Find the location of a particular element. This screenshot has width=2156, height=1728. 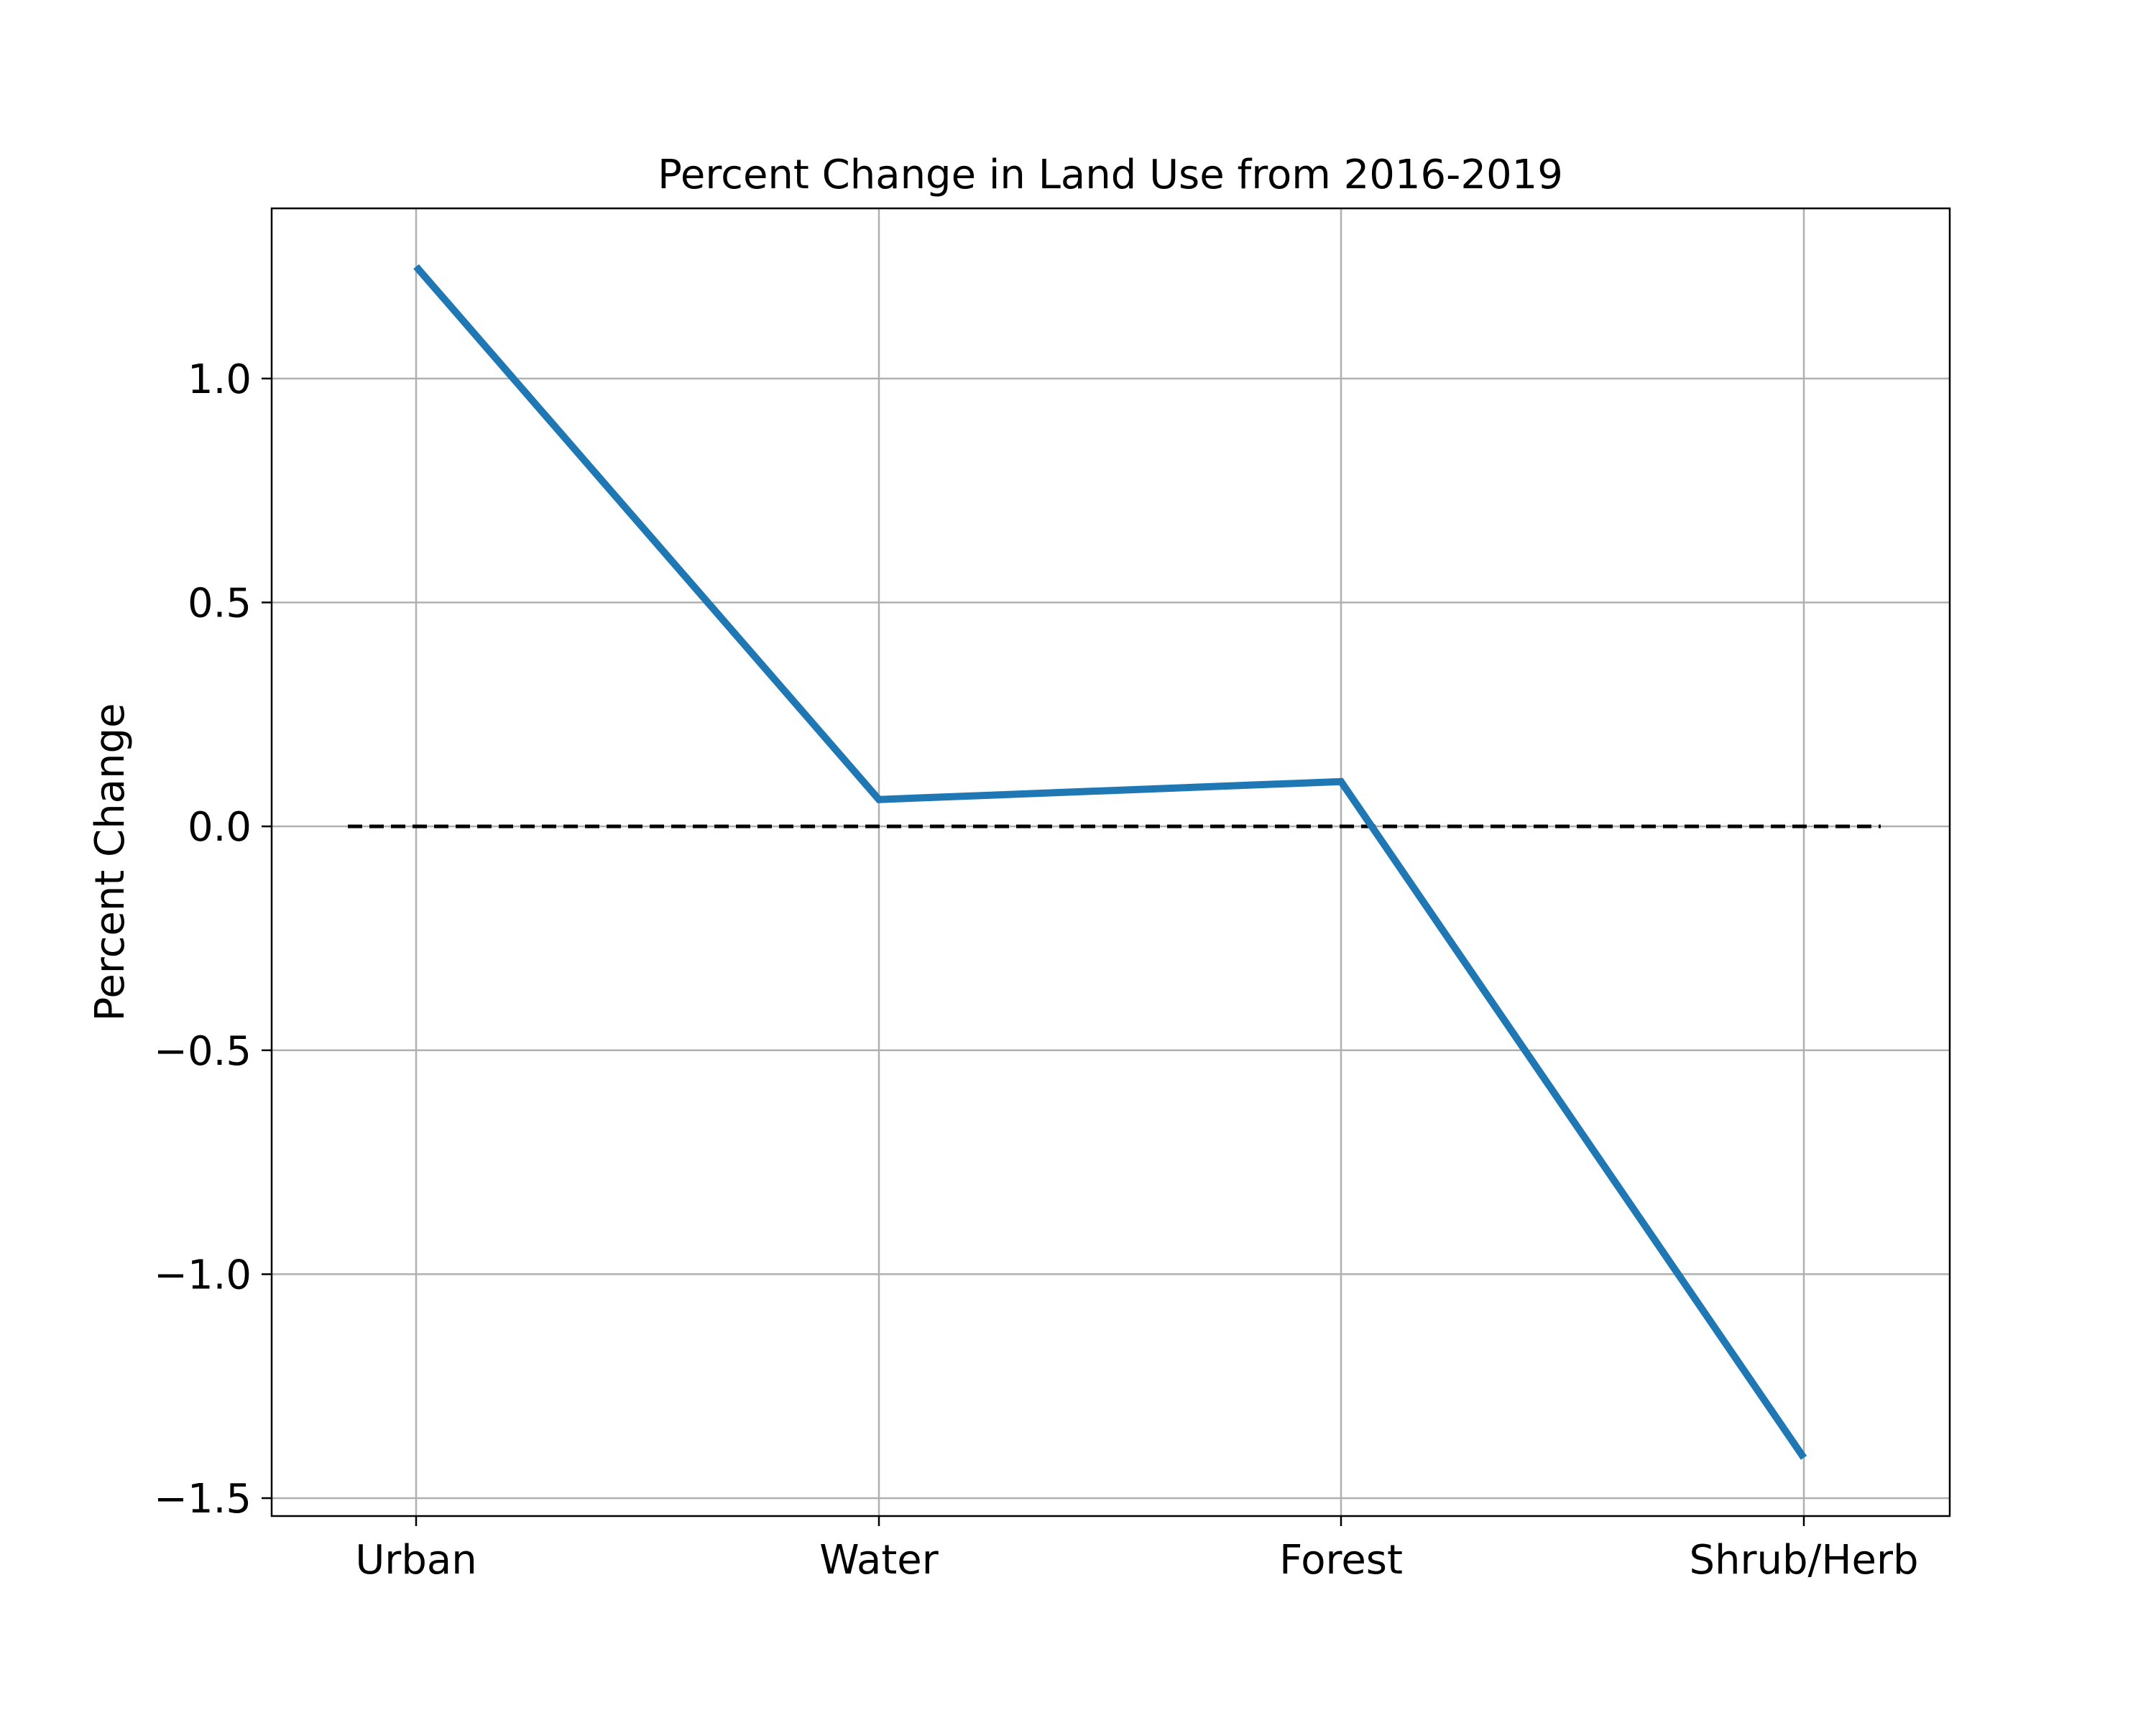

y-tick-label: −0.5 is located at coordinates (203, 1051).